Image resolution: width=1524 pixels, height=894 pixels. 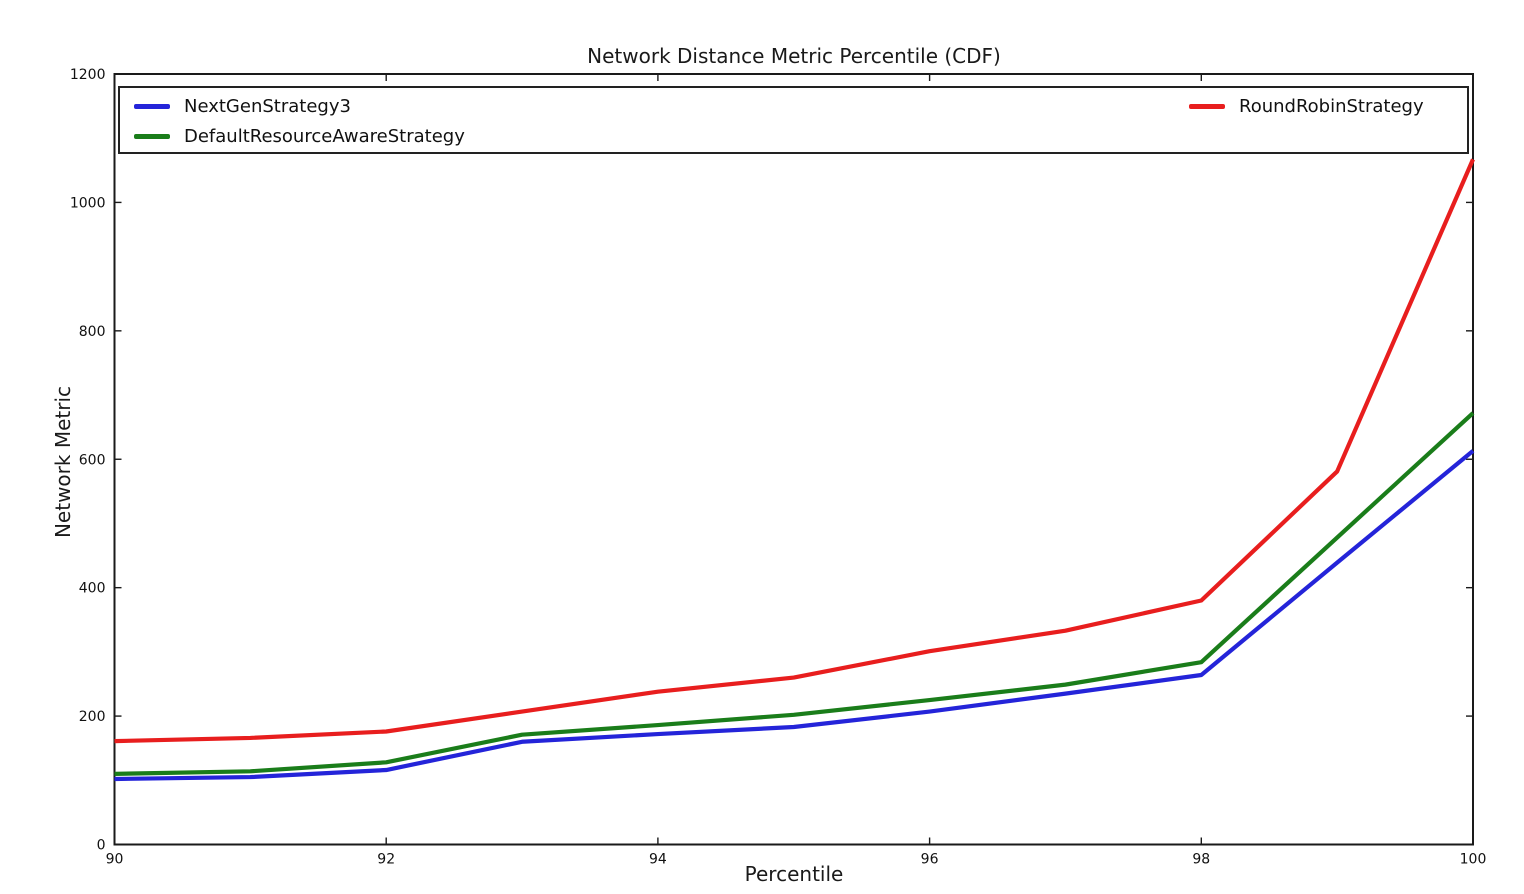 I want to click on legend-swatch-red-line-icon, so click(x=1207, y=106).